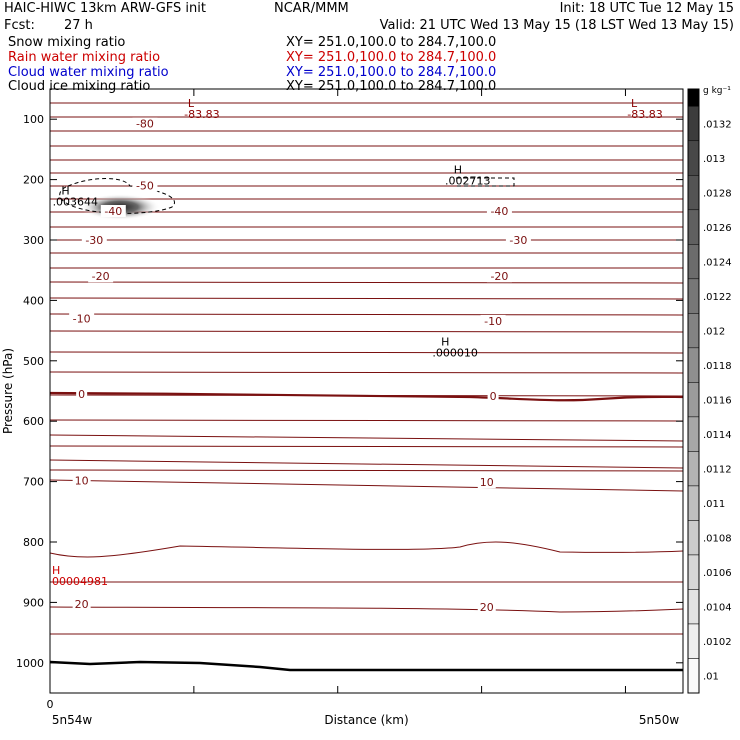  What do you see at coordinates (455, 353) in the screenshot?
I see `extremum-value: .000010` at bounding box center [455, 353].